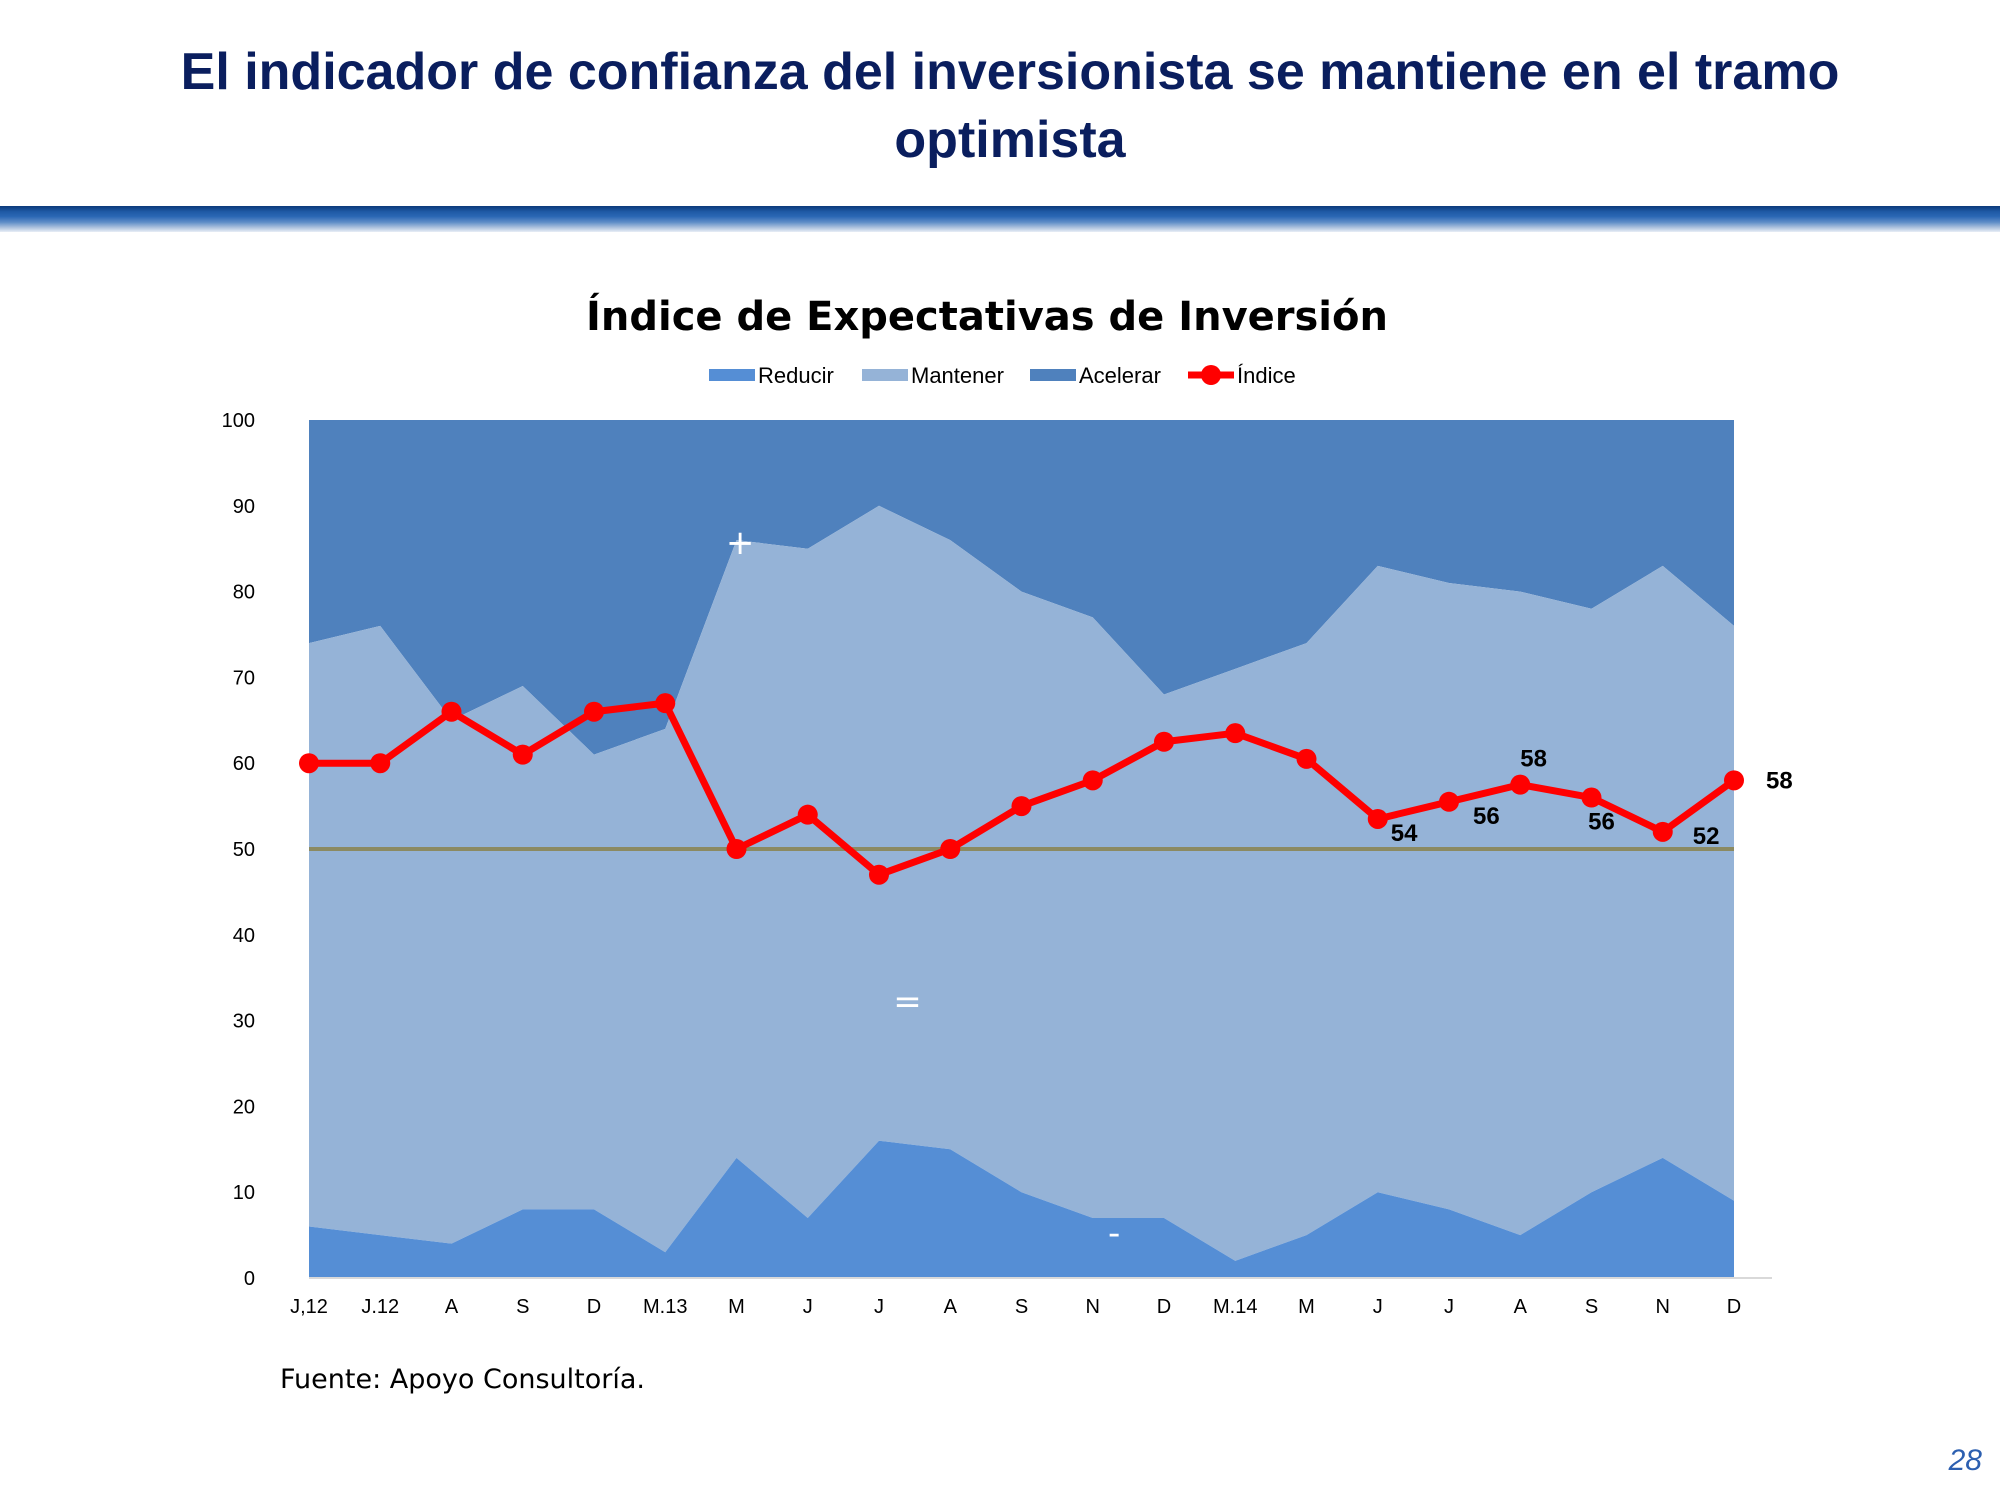 This screenshot has height=1500, width=2000. I want to click on chart-title: Índice de Expectativas de Inversión, so click(987, 316).